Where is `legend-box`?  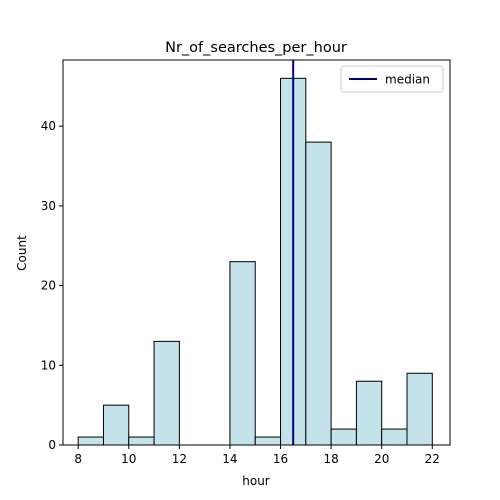 legend-box is located at coordinates (392, 79).